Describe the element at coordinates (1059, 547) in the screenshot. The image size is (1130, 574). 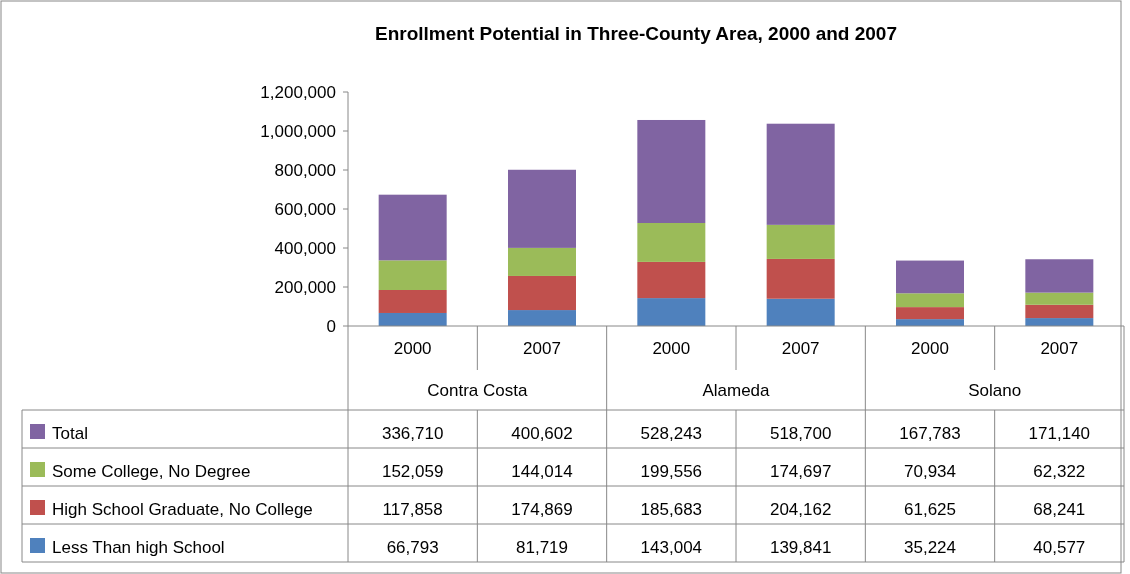
I see `data-label: 40,577` at that location.